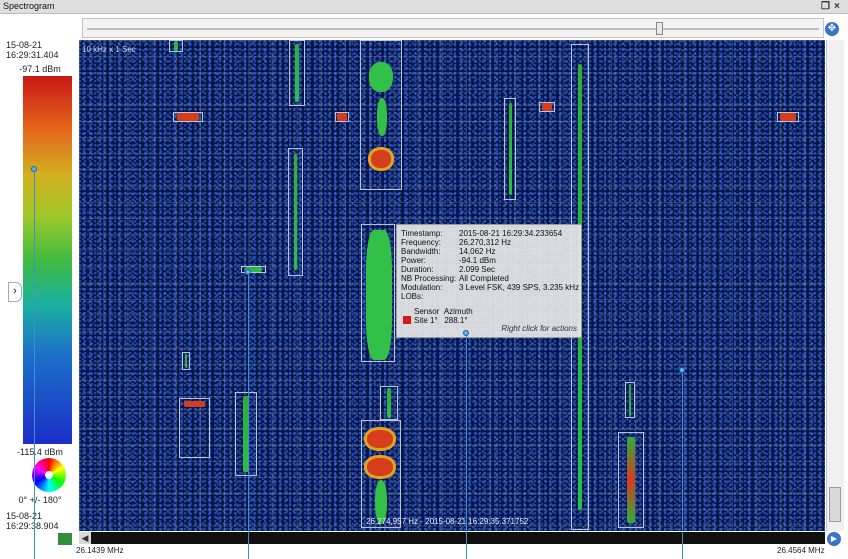 The height and width of the screenshot is (559, 848). I want to click on end-time: 16:29:38.904, so click(32, 526).